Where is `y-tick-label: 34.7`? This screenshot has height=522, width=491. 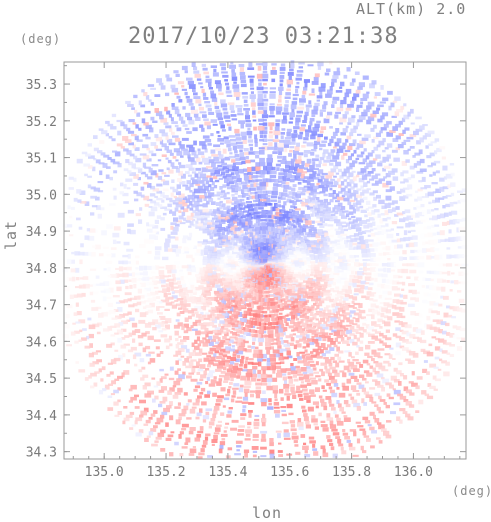
y-tick-label: 34.7 is located at coordinates (41, 306).